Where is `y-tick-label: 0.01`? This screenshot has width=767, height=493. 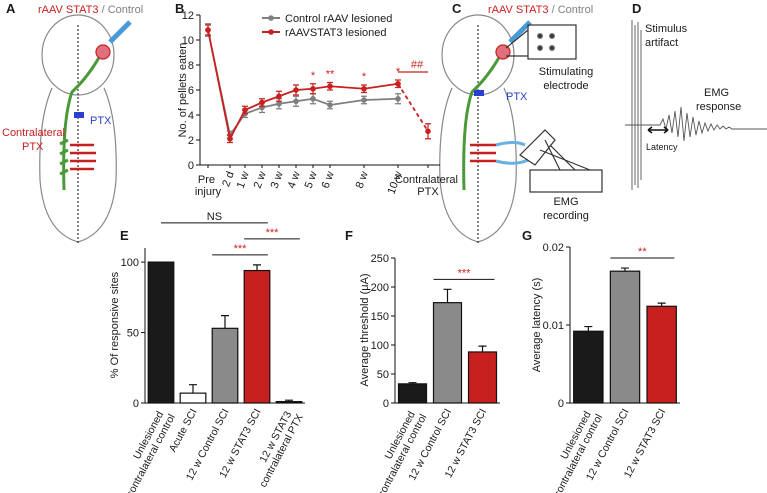
y-tick-label: 0.01 is located at coordinates (553, 326).